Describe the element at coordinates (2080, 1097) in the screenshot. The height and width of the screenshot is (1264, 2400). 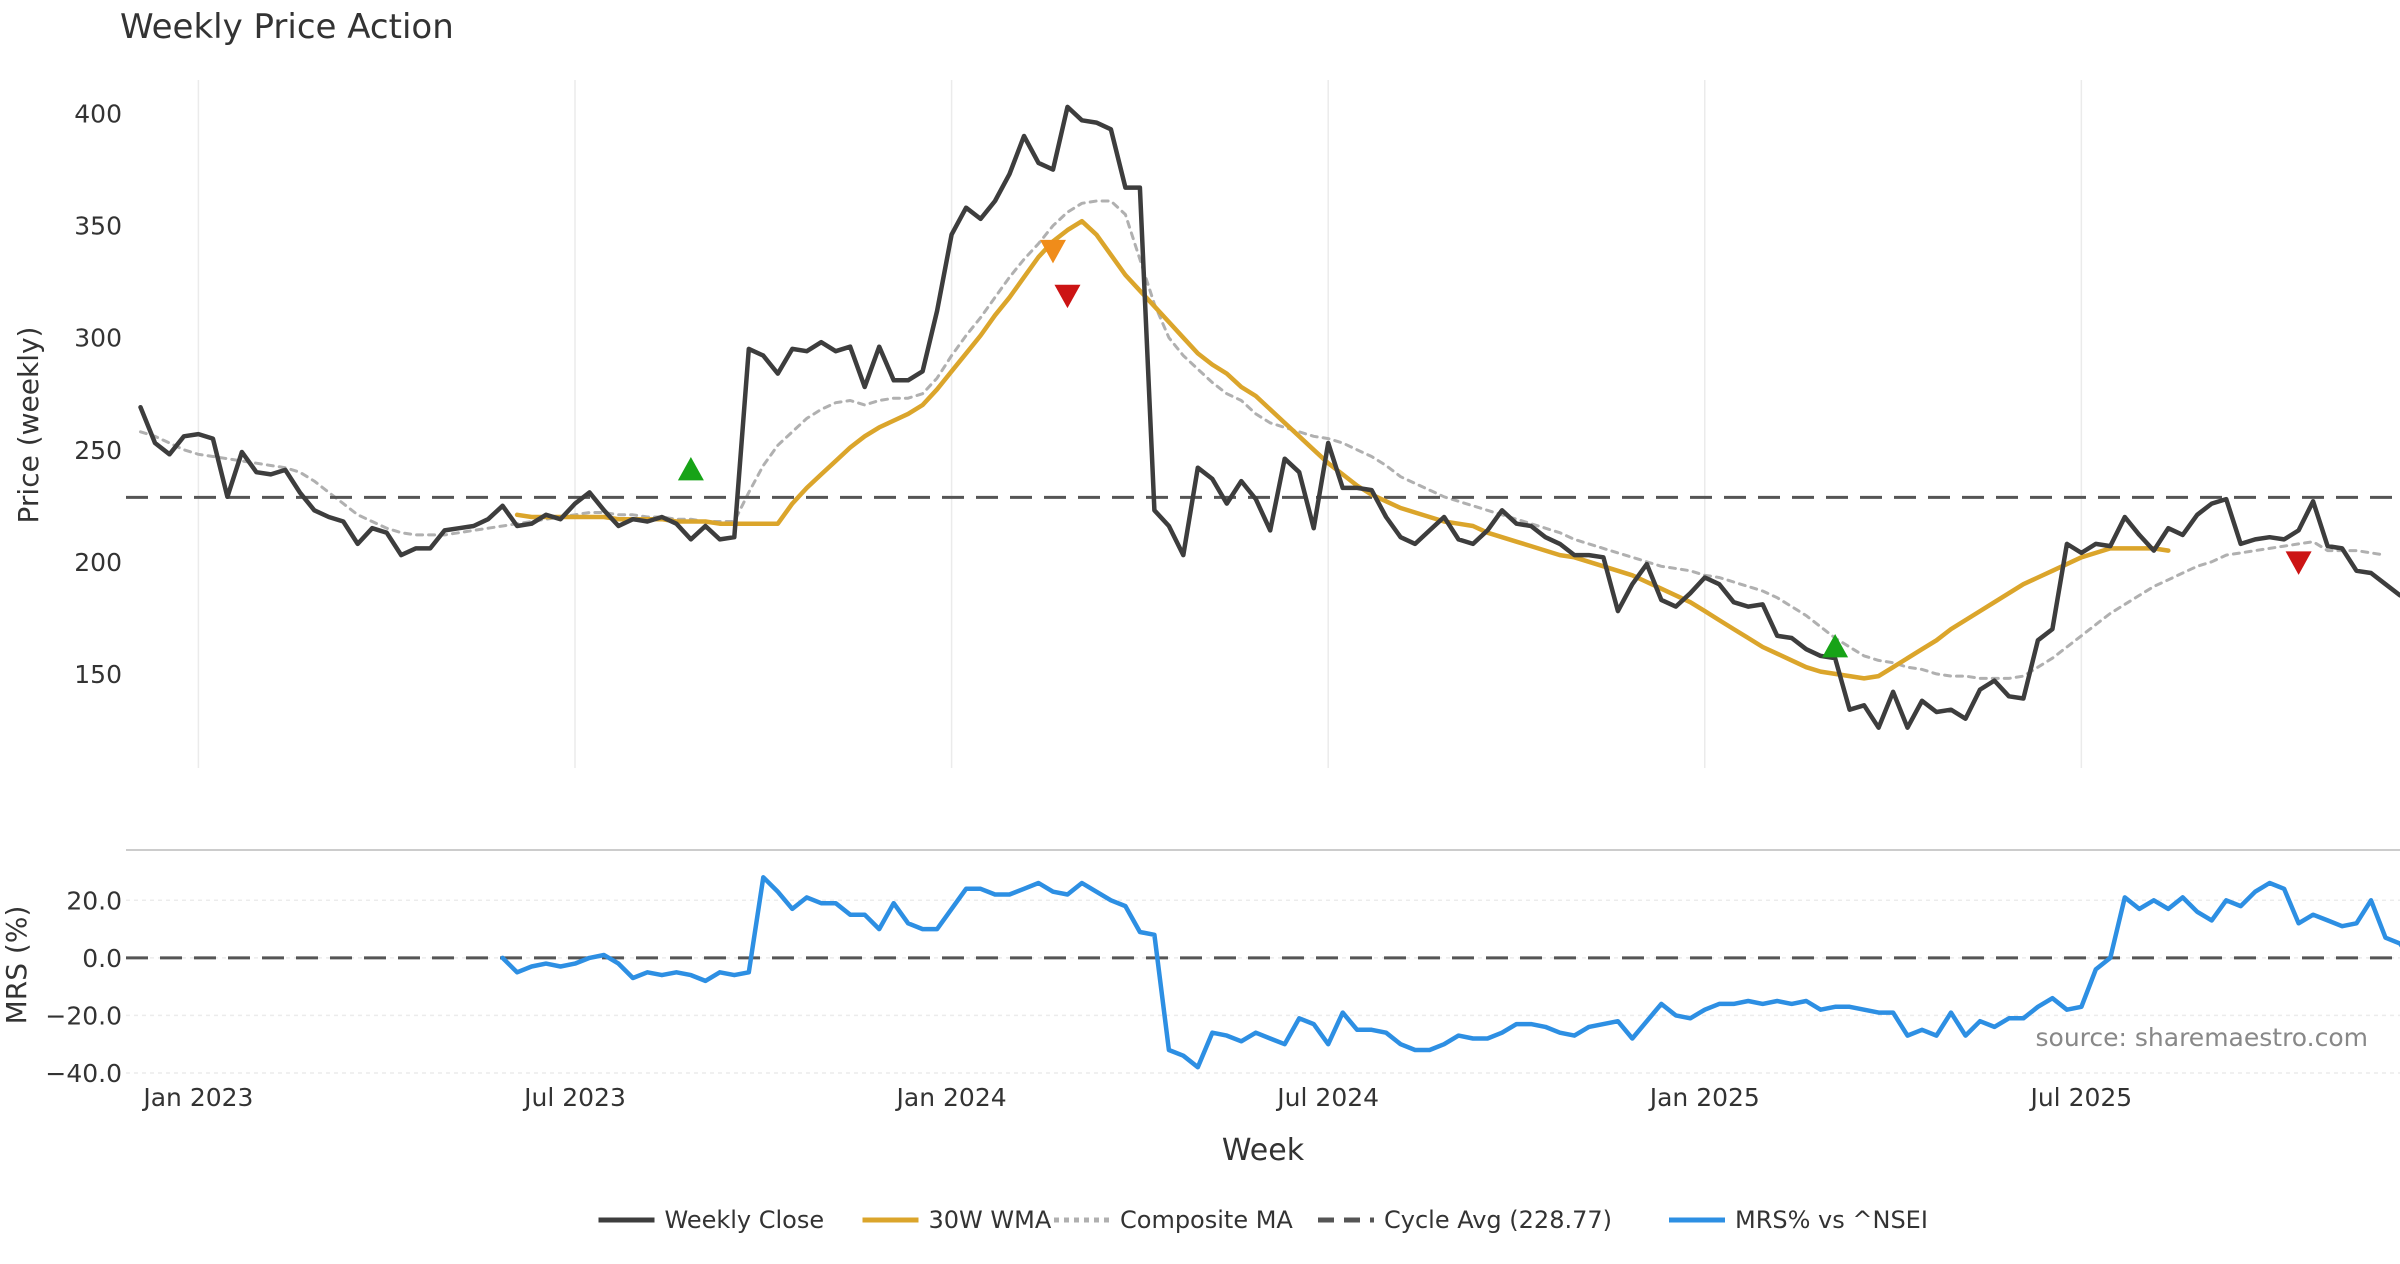
I see `x-tick-label: Jul 2025` at that location.